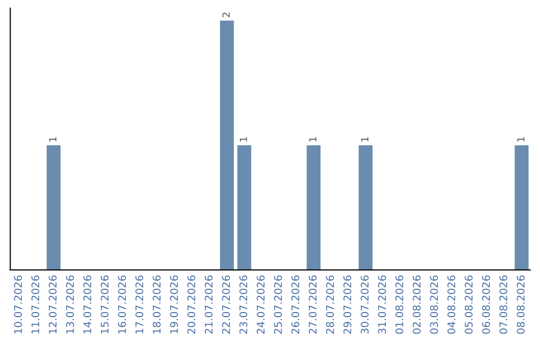 The height and width of the screenshot is (340, 540). Describe the element at coordinates (122, 304) in the screenshot. I see `x-tick-label: 16.07.2026` at that location.